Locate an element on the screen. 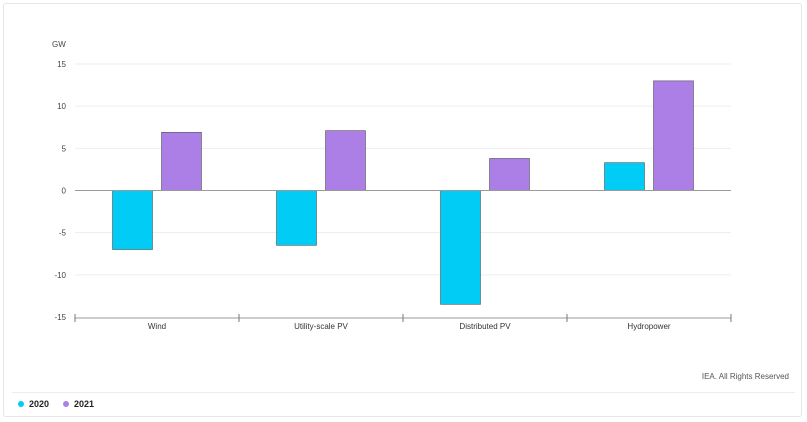  credit-text: IEA. All Rights Reserved is located at coordinates (745, 376).